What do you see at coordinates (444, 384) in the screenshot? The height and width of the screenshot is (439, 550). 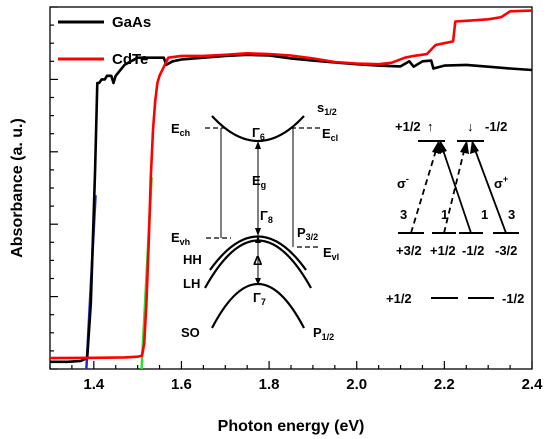 I see `x-tick-label: 2.2` at bounding box center [444, 384].